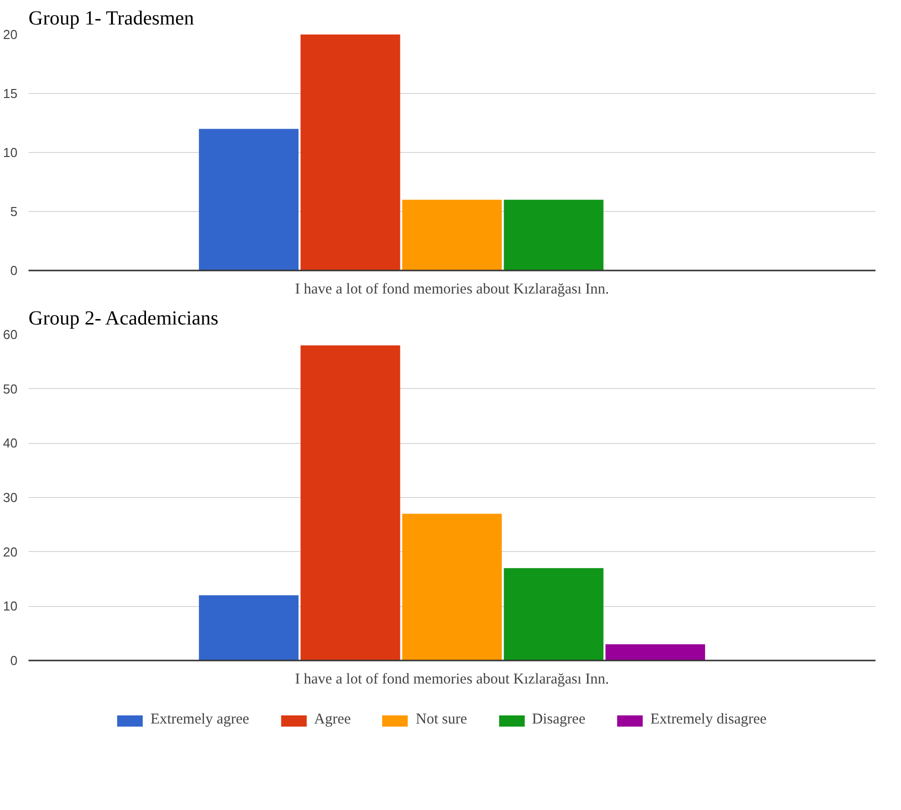  What do you see at coordinates (14, 211) in the screenshot?
I see `y-tick-label: 5` at bounding box center [14, 211].